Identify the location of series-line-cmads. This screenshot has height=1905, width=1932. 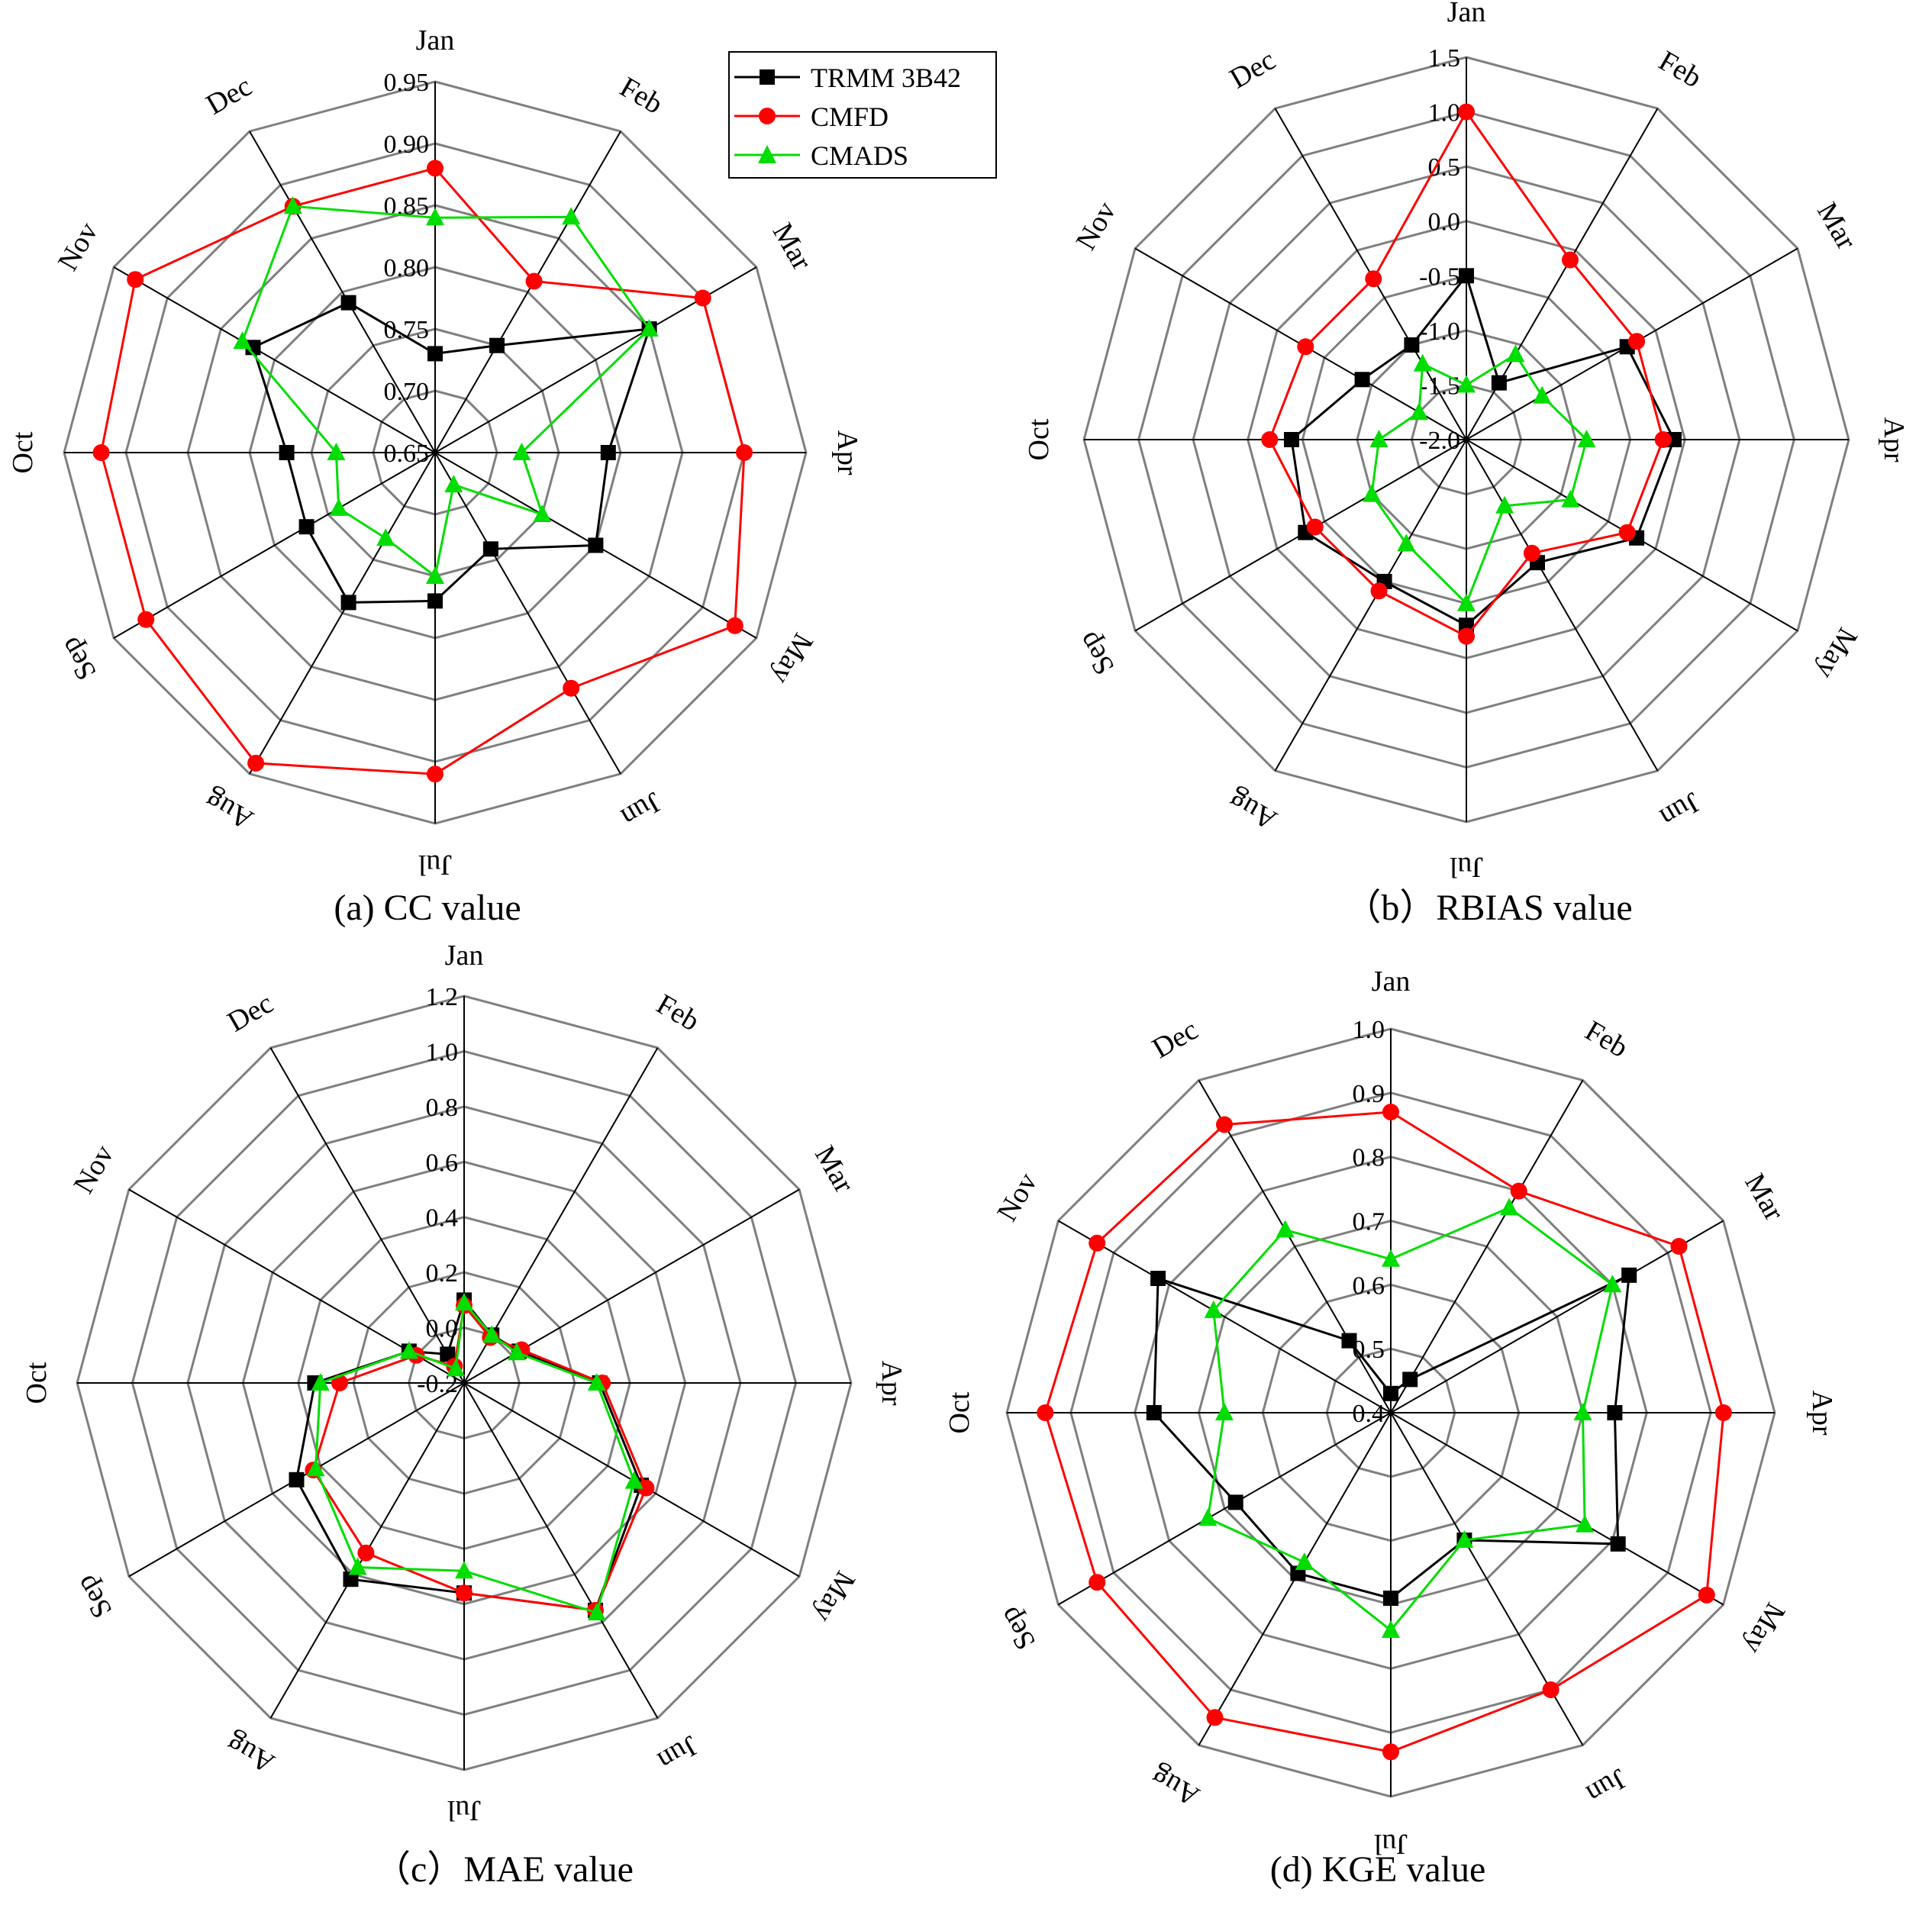
(1479, 479).